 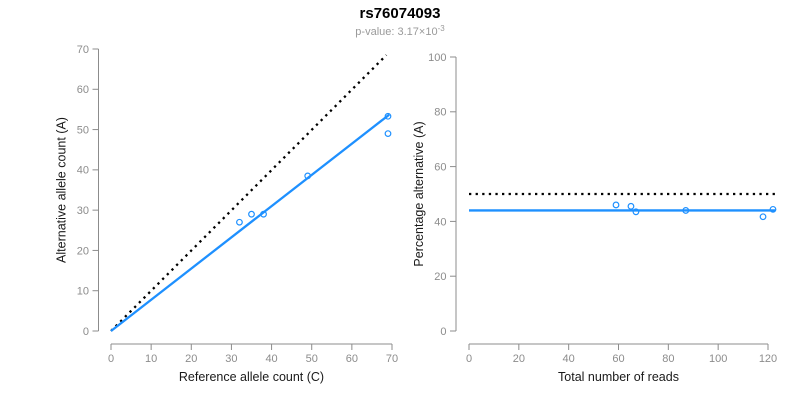 What do you see at coordinates (83, 50) in the screenshot?
I see `y-tick-label: 70` at bounding box center [83, 50].